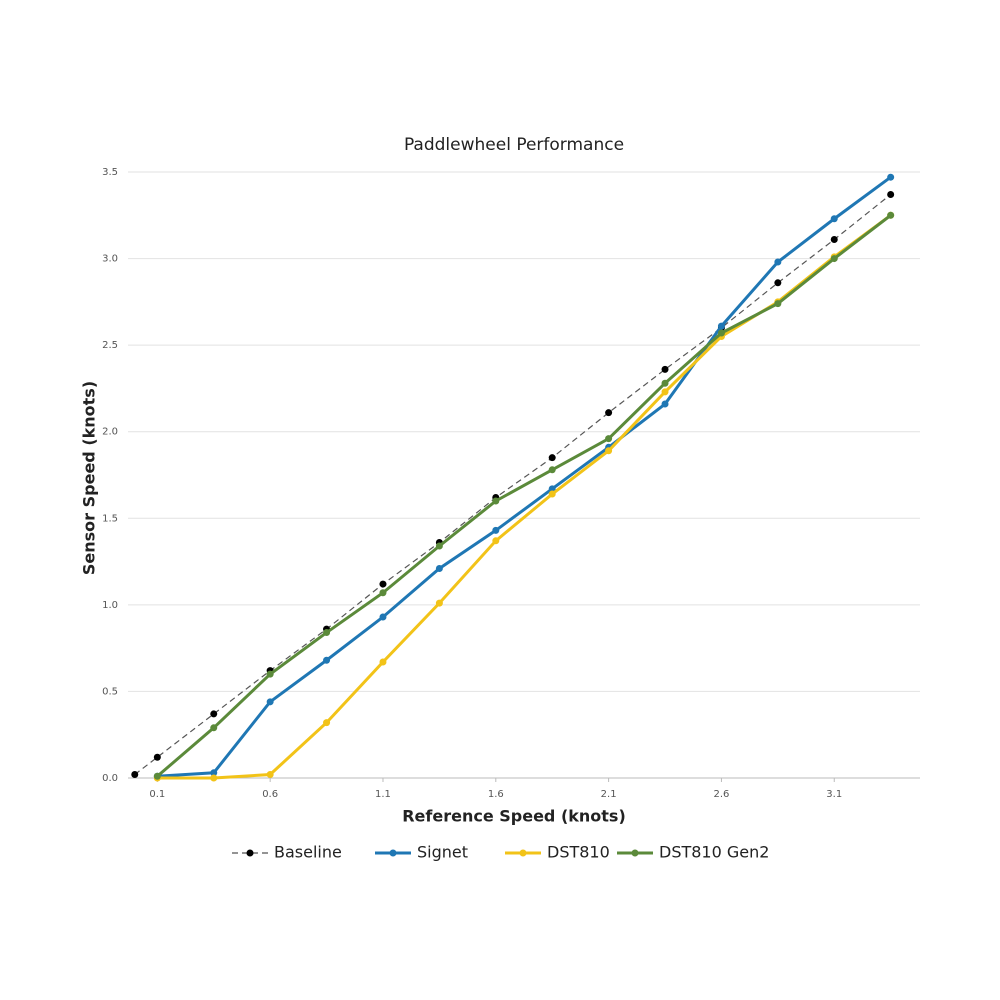  Describe the element at coordinates (496, 794) in the screenshot. I see `x-tick-label: 1.6` at that location.